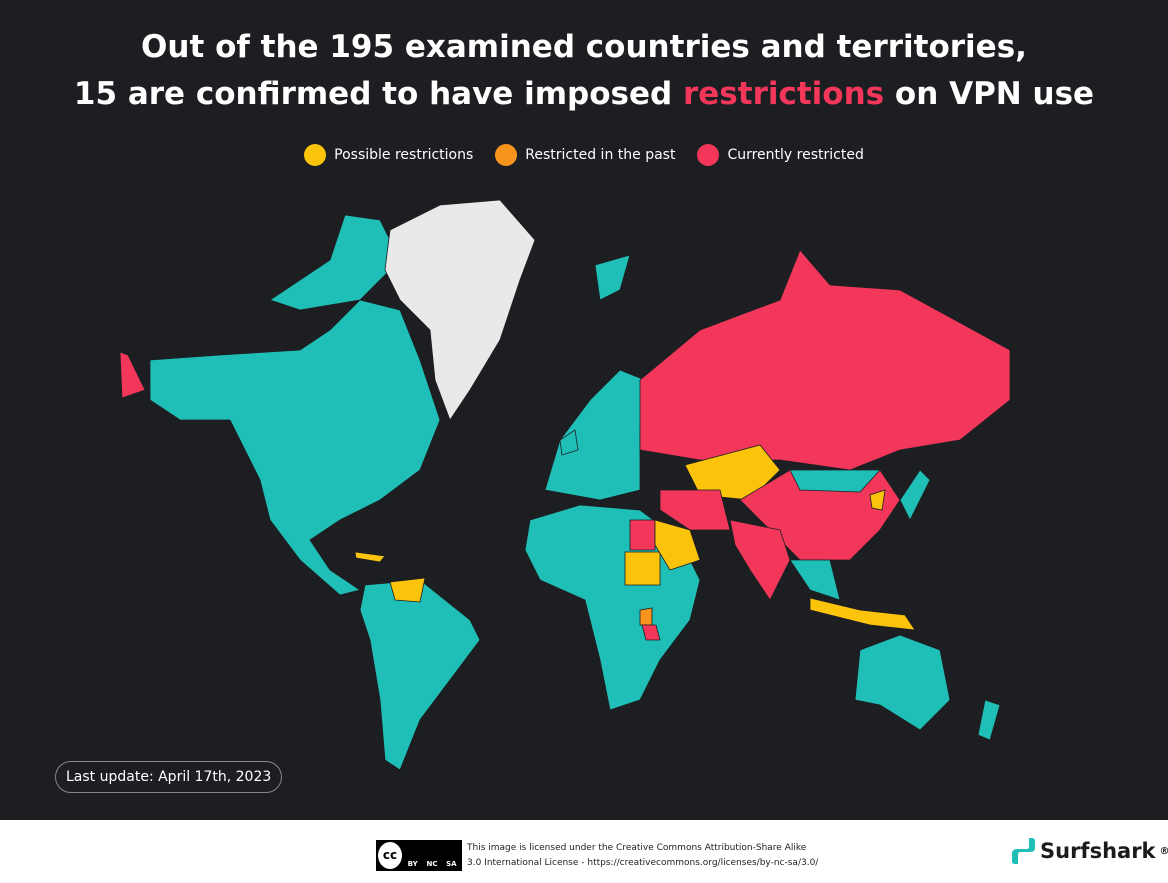 The width and height of the screenshot is (1168, 883). I want to click on cc-badge: cc BY NC SA, so click(419, 855).